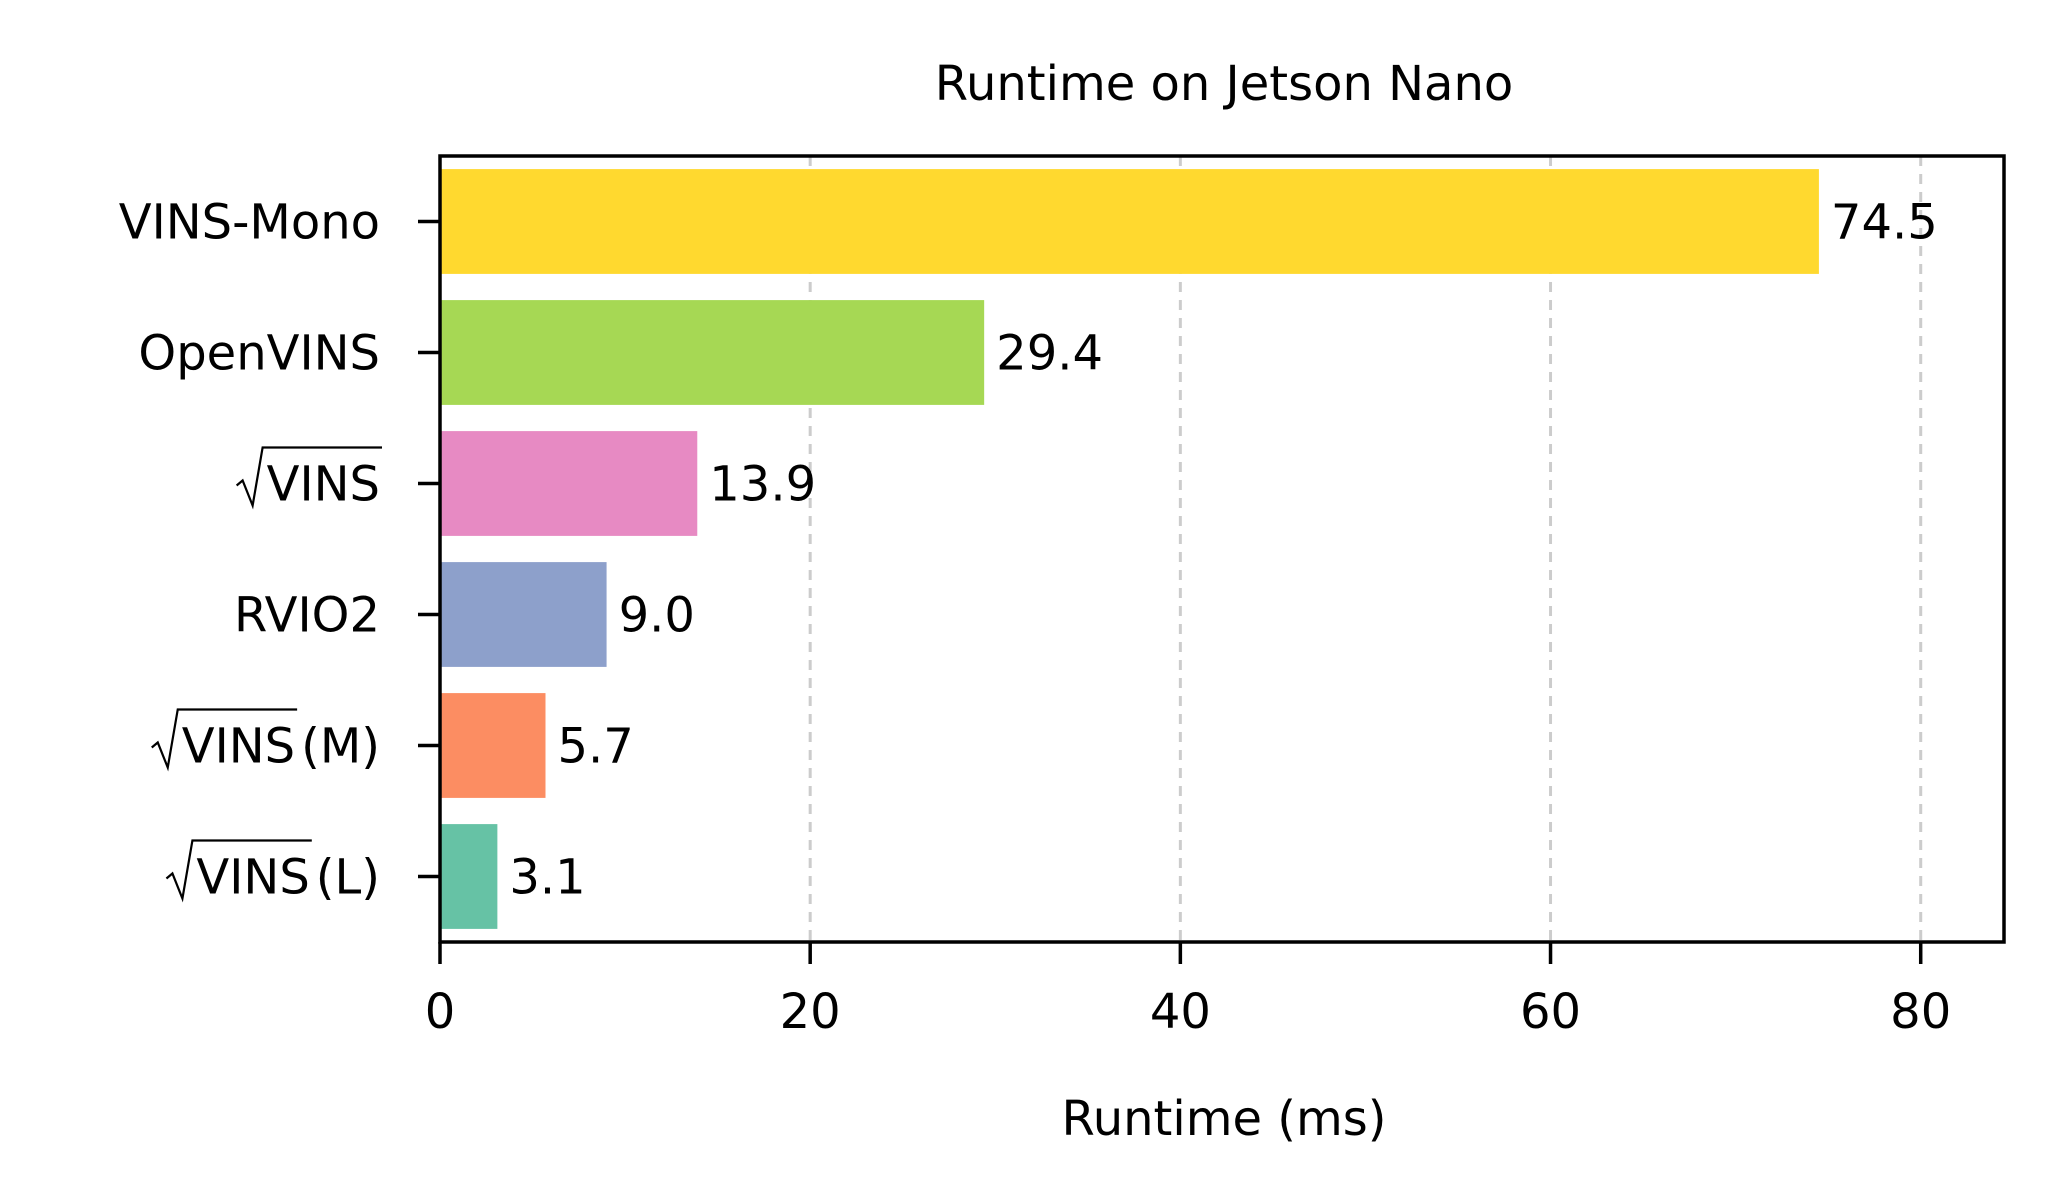  What do you see at coordinates (1224, 1119) in the screenshot?
I see `x-axis-label: Runtime (ms)` at bounding box center [1224, 1119].